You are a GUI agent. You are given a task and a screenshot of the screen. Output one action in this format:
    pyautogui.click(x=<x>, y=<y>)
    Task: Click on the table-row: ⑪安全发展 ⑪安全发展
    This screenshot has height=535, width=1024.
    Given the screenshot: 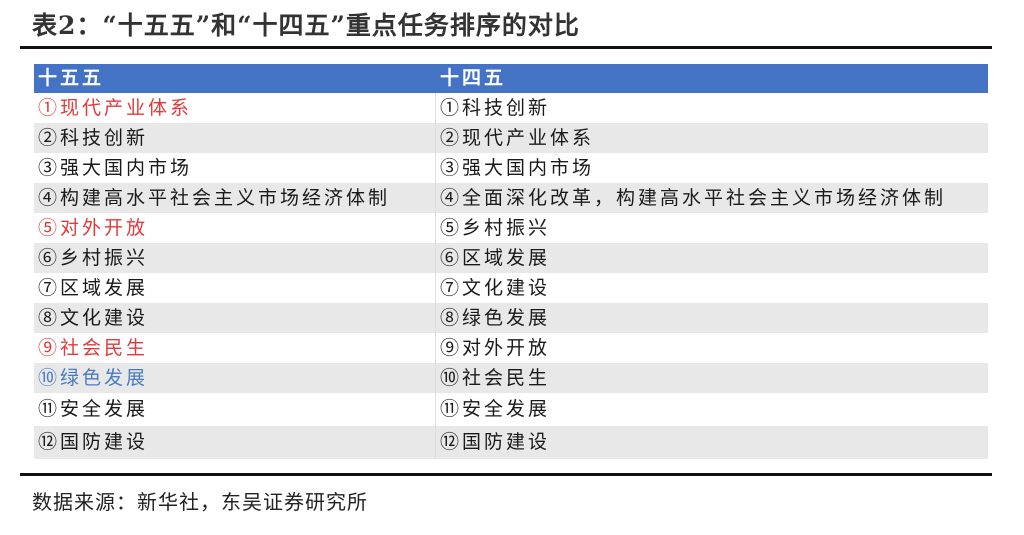 What is the action you would take?
    pyautogui.click(x=511, y=409)
    